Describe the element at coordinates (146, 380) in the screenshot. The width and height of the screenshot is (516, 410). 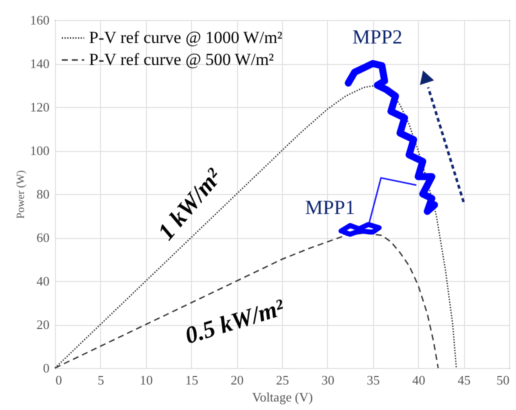
I see `x-tick-label: 10` at that location.